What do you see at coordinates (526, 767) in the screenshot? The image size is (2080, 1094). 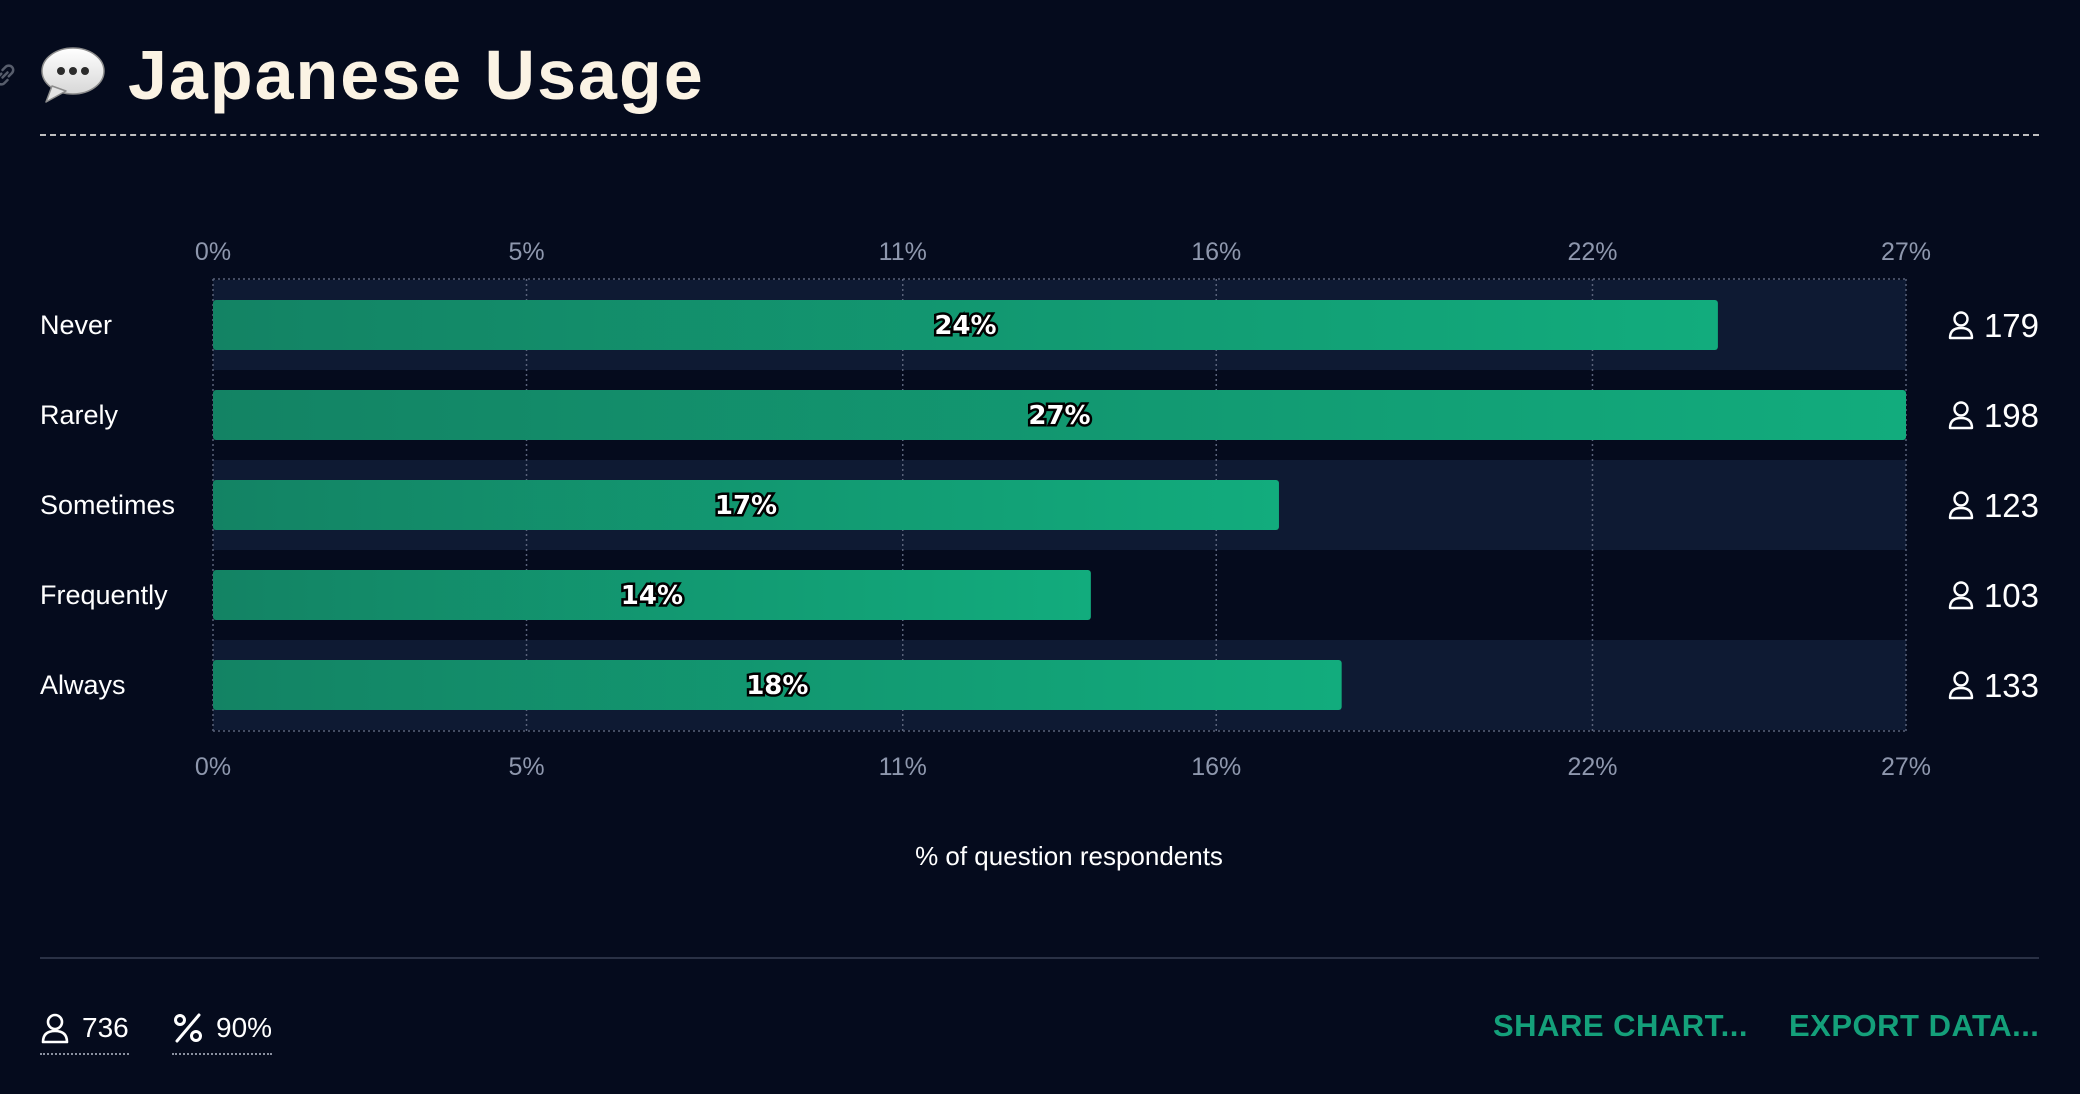 I see `x-tick-label-bottom: 5%` at bounding box center [526, 767].